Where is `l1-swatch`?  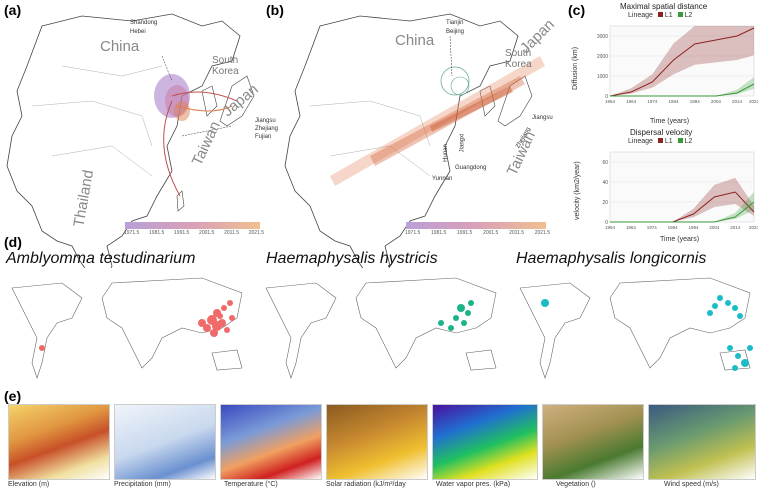
l1-swatch is located at coordinates (660, 140).